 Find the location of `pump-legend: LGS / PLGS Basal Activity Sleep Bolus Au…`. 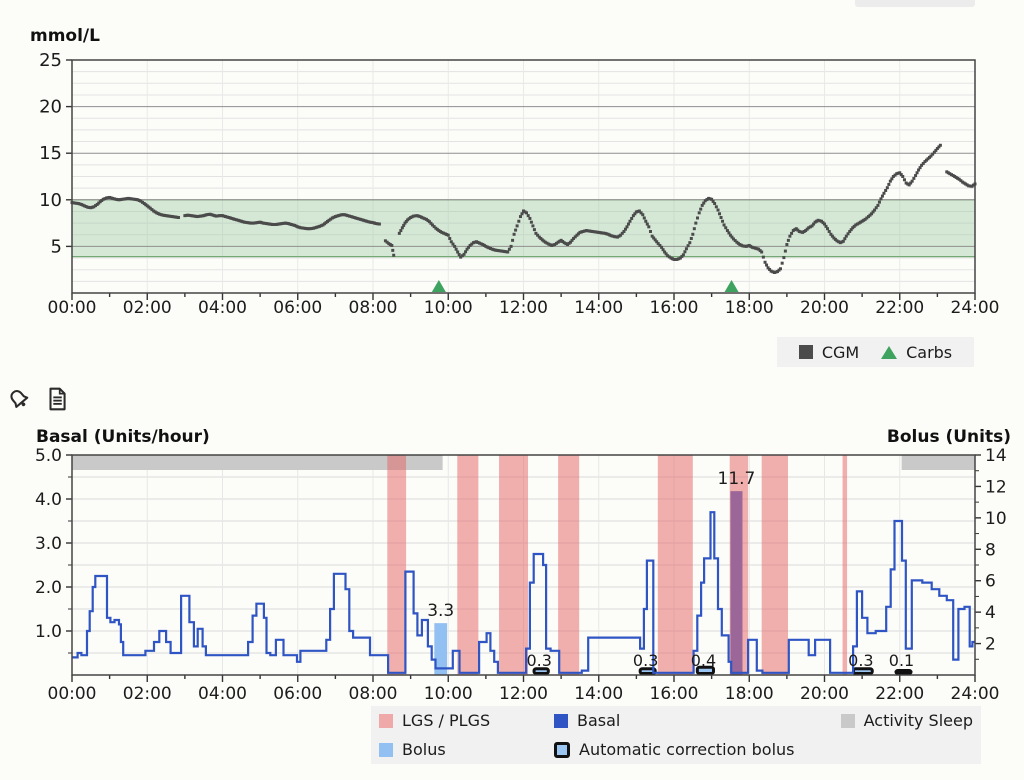

pump-legend: LGS / PLGS Basal Activity Sleep Bolus Au… is located at coordinates (676, 735).